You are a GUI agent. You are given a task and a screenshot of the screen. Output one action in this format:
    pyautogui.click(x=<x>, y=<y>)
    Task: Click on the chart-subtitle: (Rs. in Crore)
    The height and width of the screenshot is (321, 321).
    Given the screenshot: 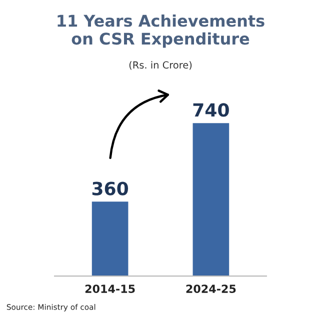 What is the action you would take?
    pyautogui.click(x=160, y=65)
    